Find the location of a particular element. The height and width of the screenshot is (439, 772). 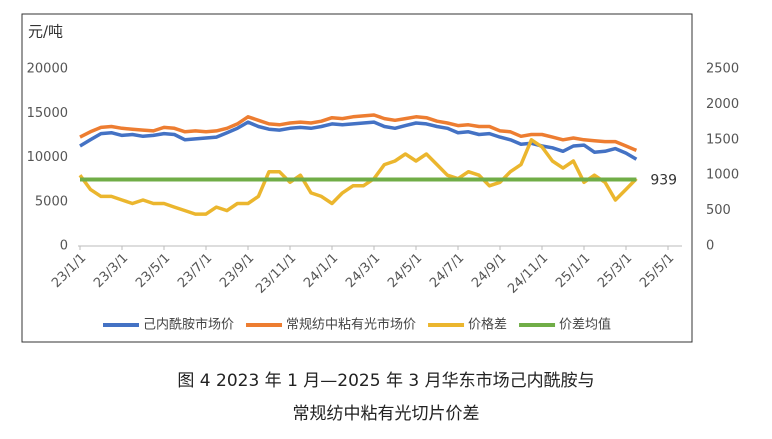

caption: 图 4 2023 年 1 月—2025 年 3 月华东市场己内酰胺与 is located at coordinates (385, 381).